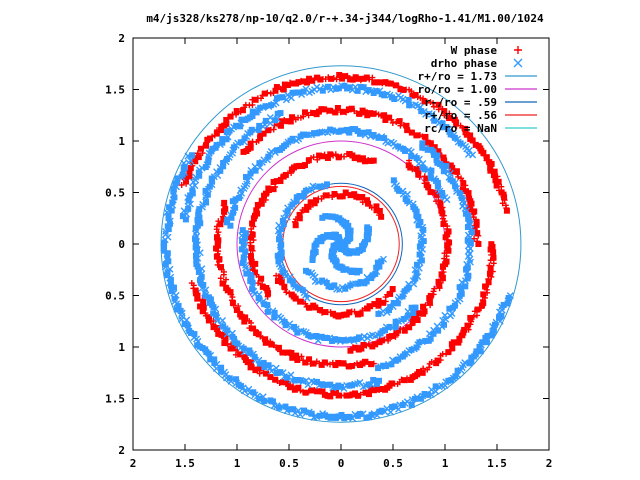 This screenshot has width=640, height=480. I want to click on x-tick-label: 0.5, so click(289, 463).